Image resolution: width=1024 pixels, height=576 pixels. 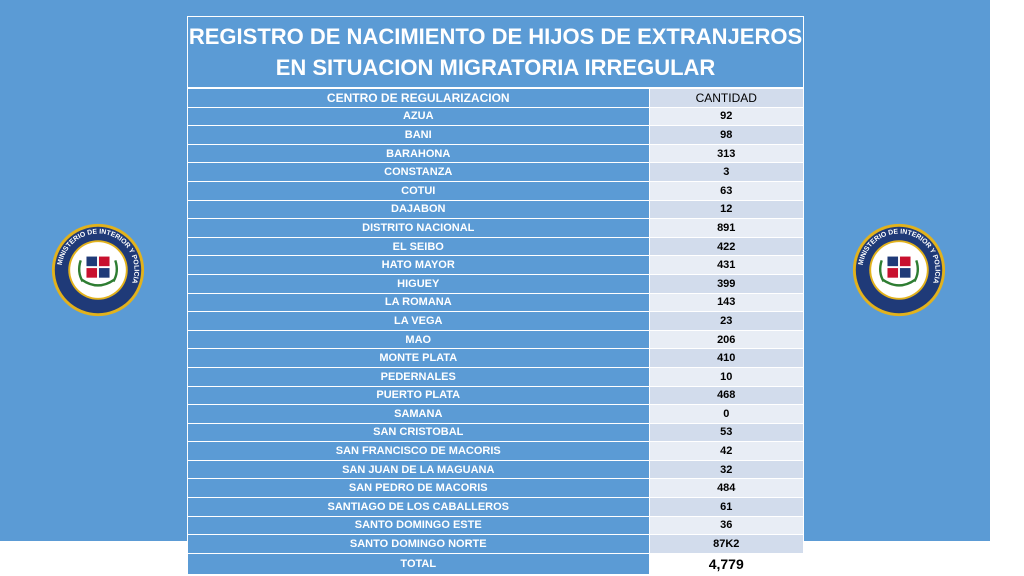 I want to click on centro-name-cell: PUERTO PLATA, so click(x=419, y=396).